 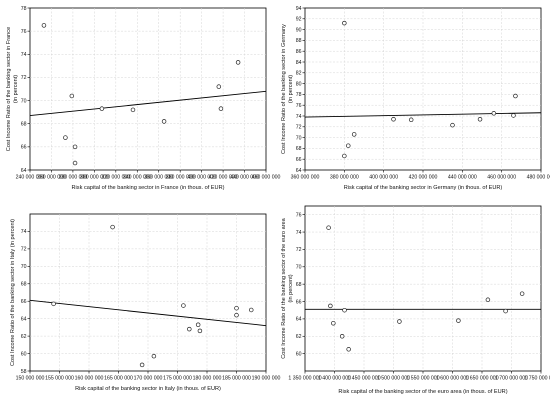 What do you see at coordinates (118, 379) in the screenshot?
I see `x-tick-label: 165 000 000` at bounding box center [118, 379].